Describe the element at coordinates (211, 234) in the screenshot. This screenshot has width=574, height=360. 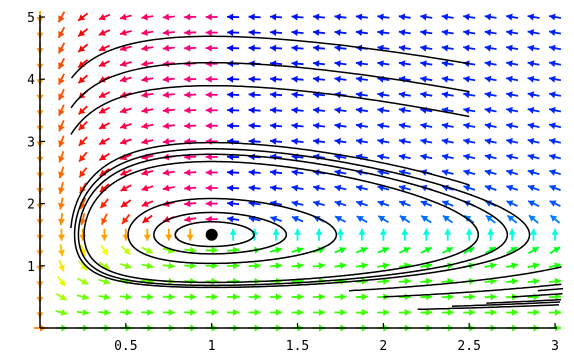
I see `equilibrium-dot` at that location.